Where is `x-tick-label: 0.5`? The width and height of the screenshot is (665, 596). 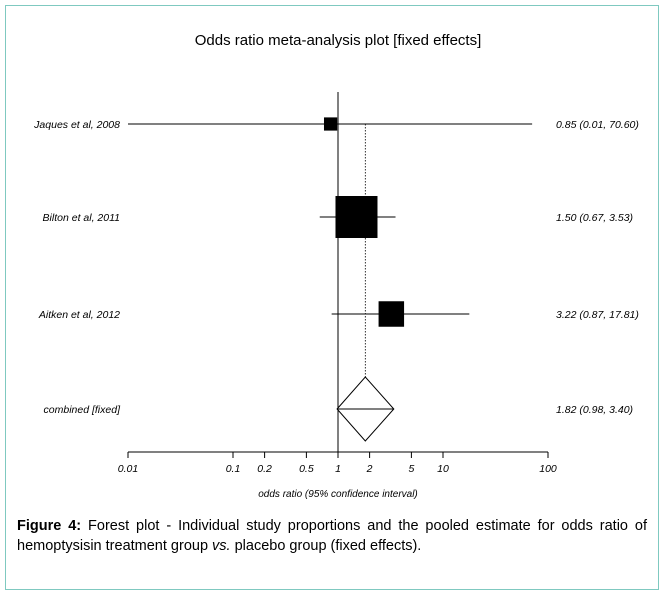 x-tick-label: 0.5 is located at coordinates (306, 469).